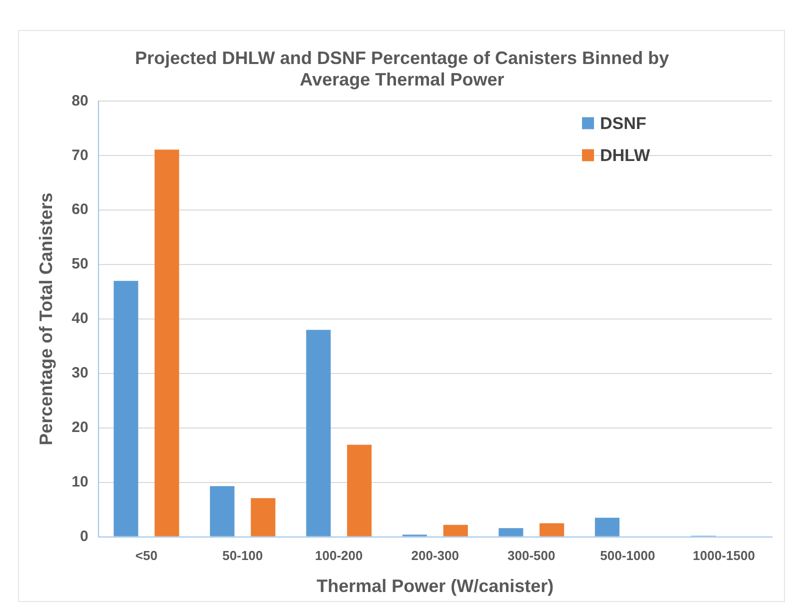  Describe the element at coordinates (339, 556) in the screenshot. I see `x-tick-label: 100-200` at that location.